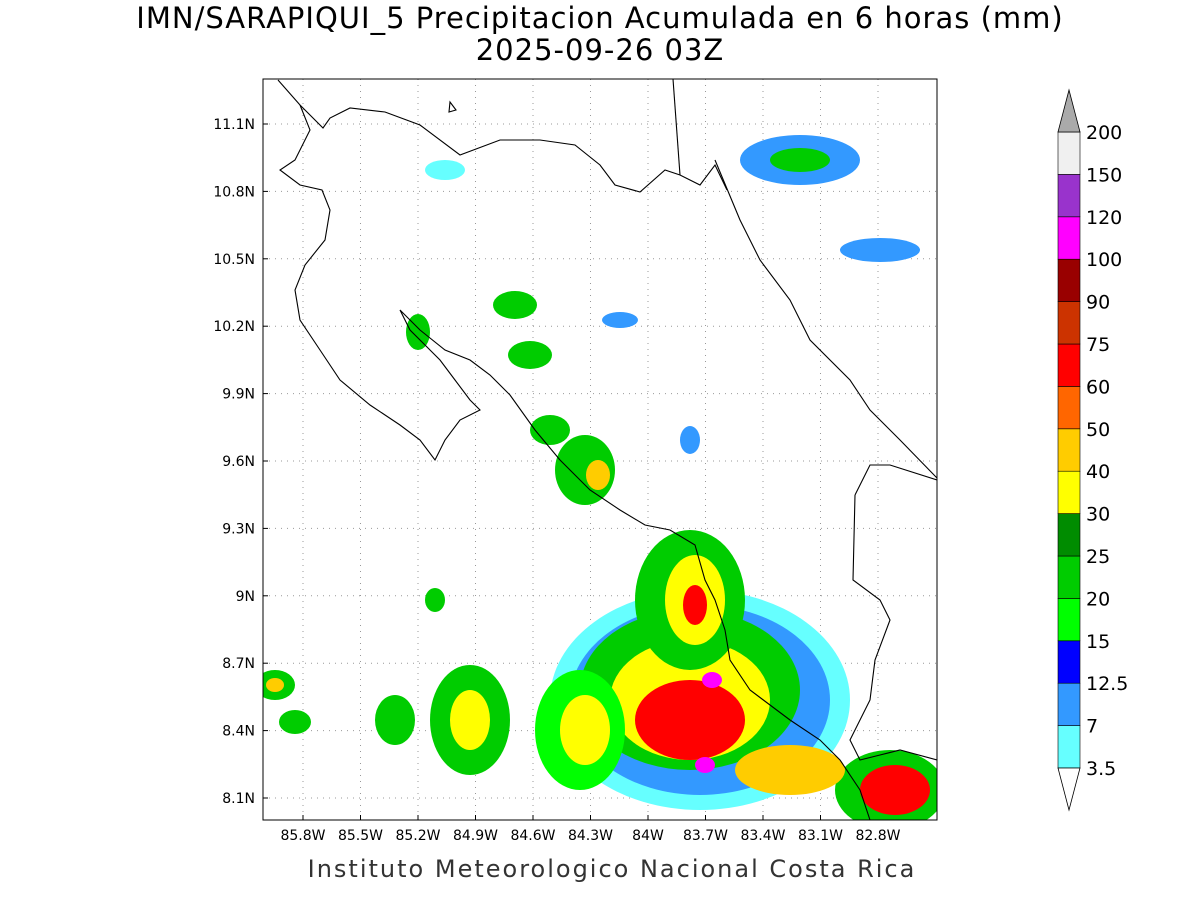 The height and width of the screenshot is (900, 1200). What do you see at coordinates (238, 462) in the screenshot?
I see `lat-label: 9.6N` at bounding box center [238, 462].